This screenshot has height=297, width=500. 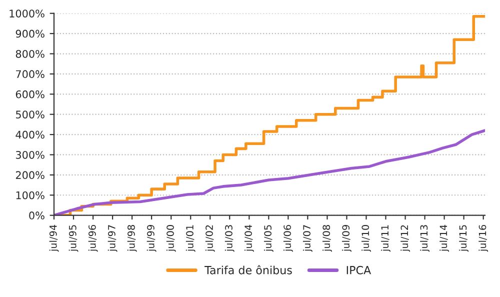 I want to click on x-tick-label: jul/97, so click(x=113, y=238).